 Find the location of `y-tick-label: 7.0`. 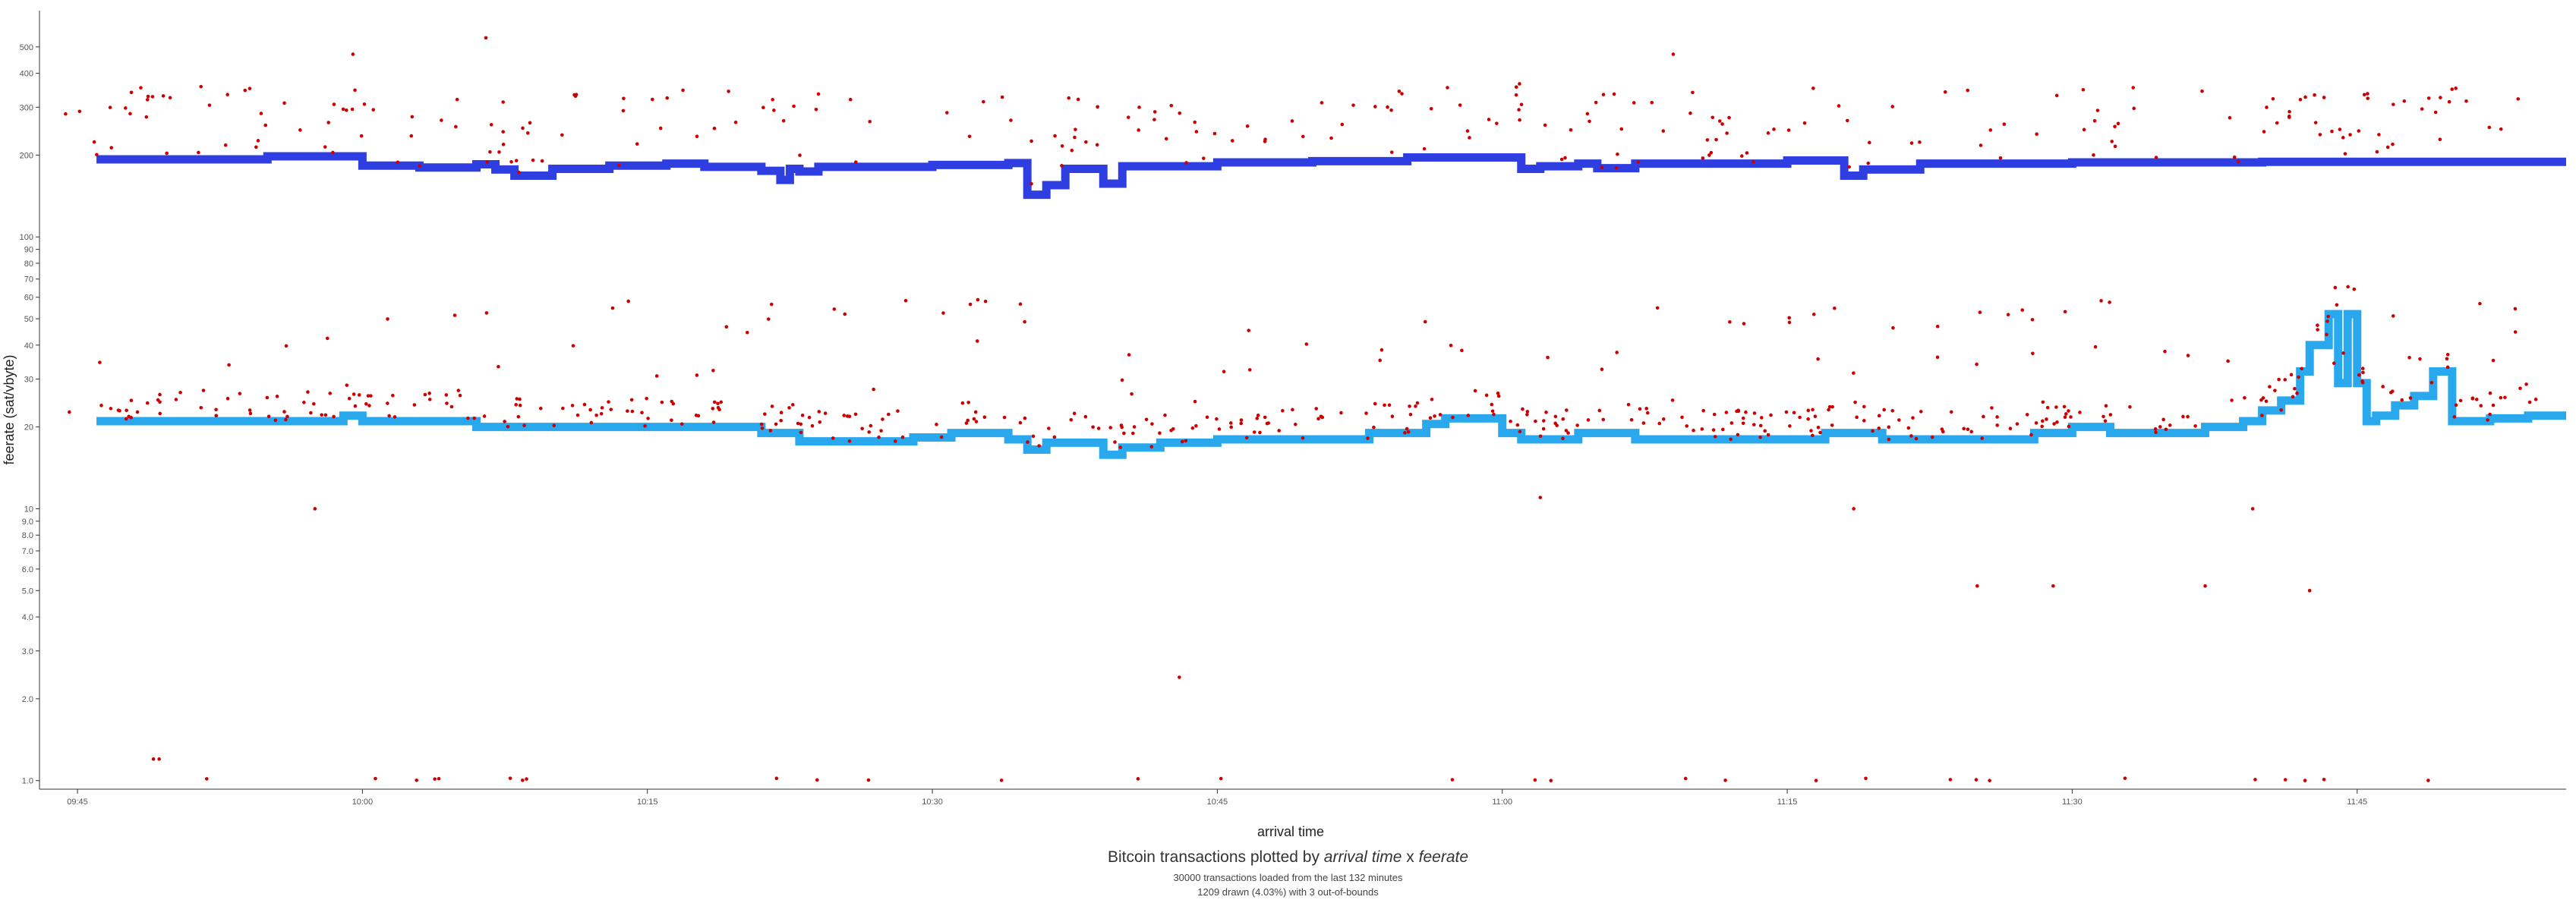

y-tick-label: 7.0 is located at coordinates (27, 551).